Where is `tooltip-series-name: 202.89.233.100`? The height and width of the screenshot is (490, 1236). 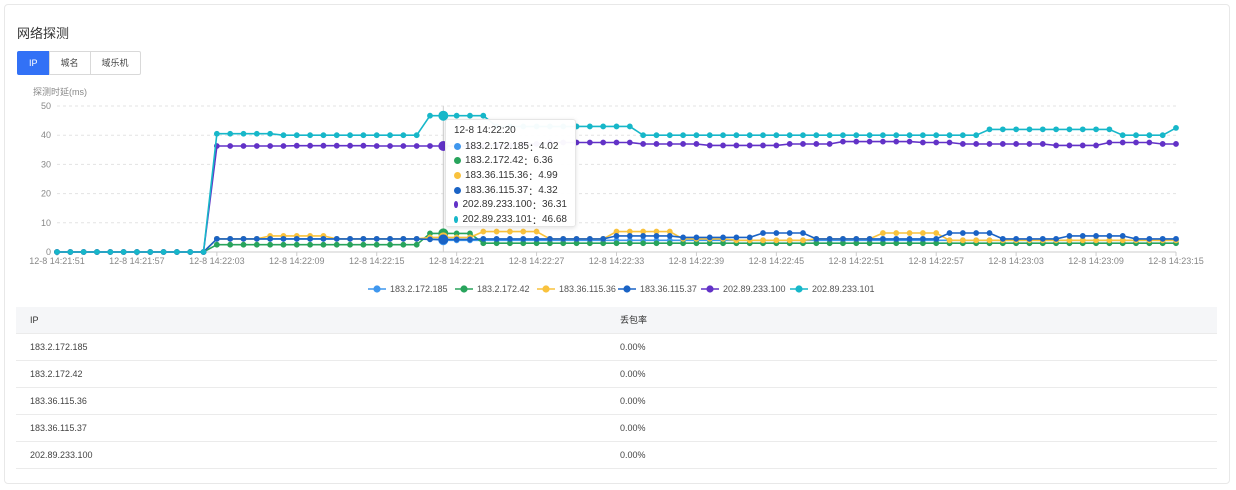 tooltip-series-name: 202.89.233.100 is located at coordinates (497, 205).